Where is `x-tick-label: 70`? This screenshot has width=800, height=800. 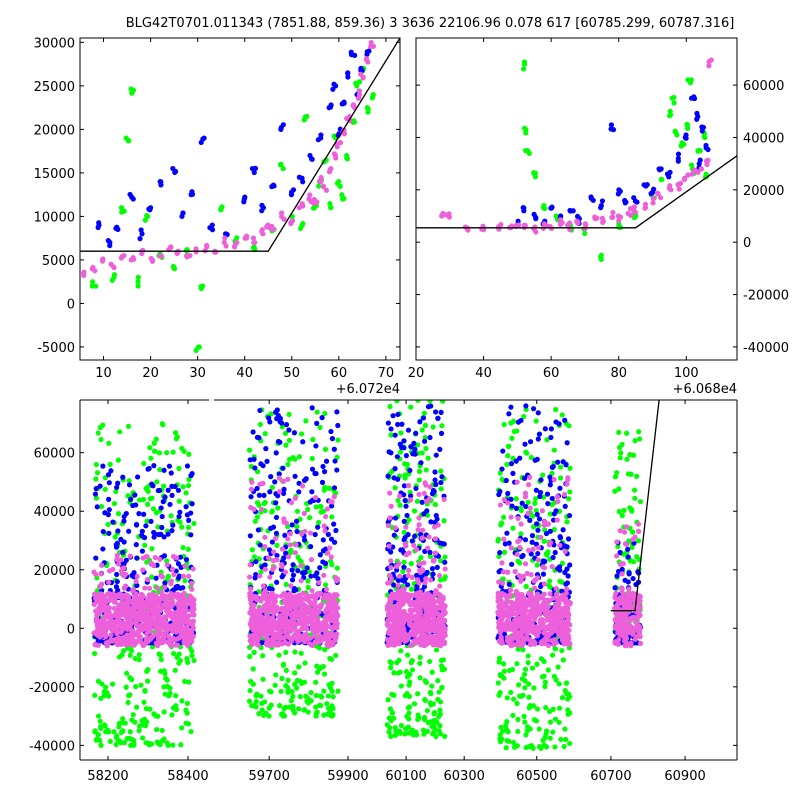 x-tick-label: 70 is located at coordinates (386, 373).